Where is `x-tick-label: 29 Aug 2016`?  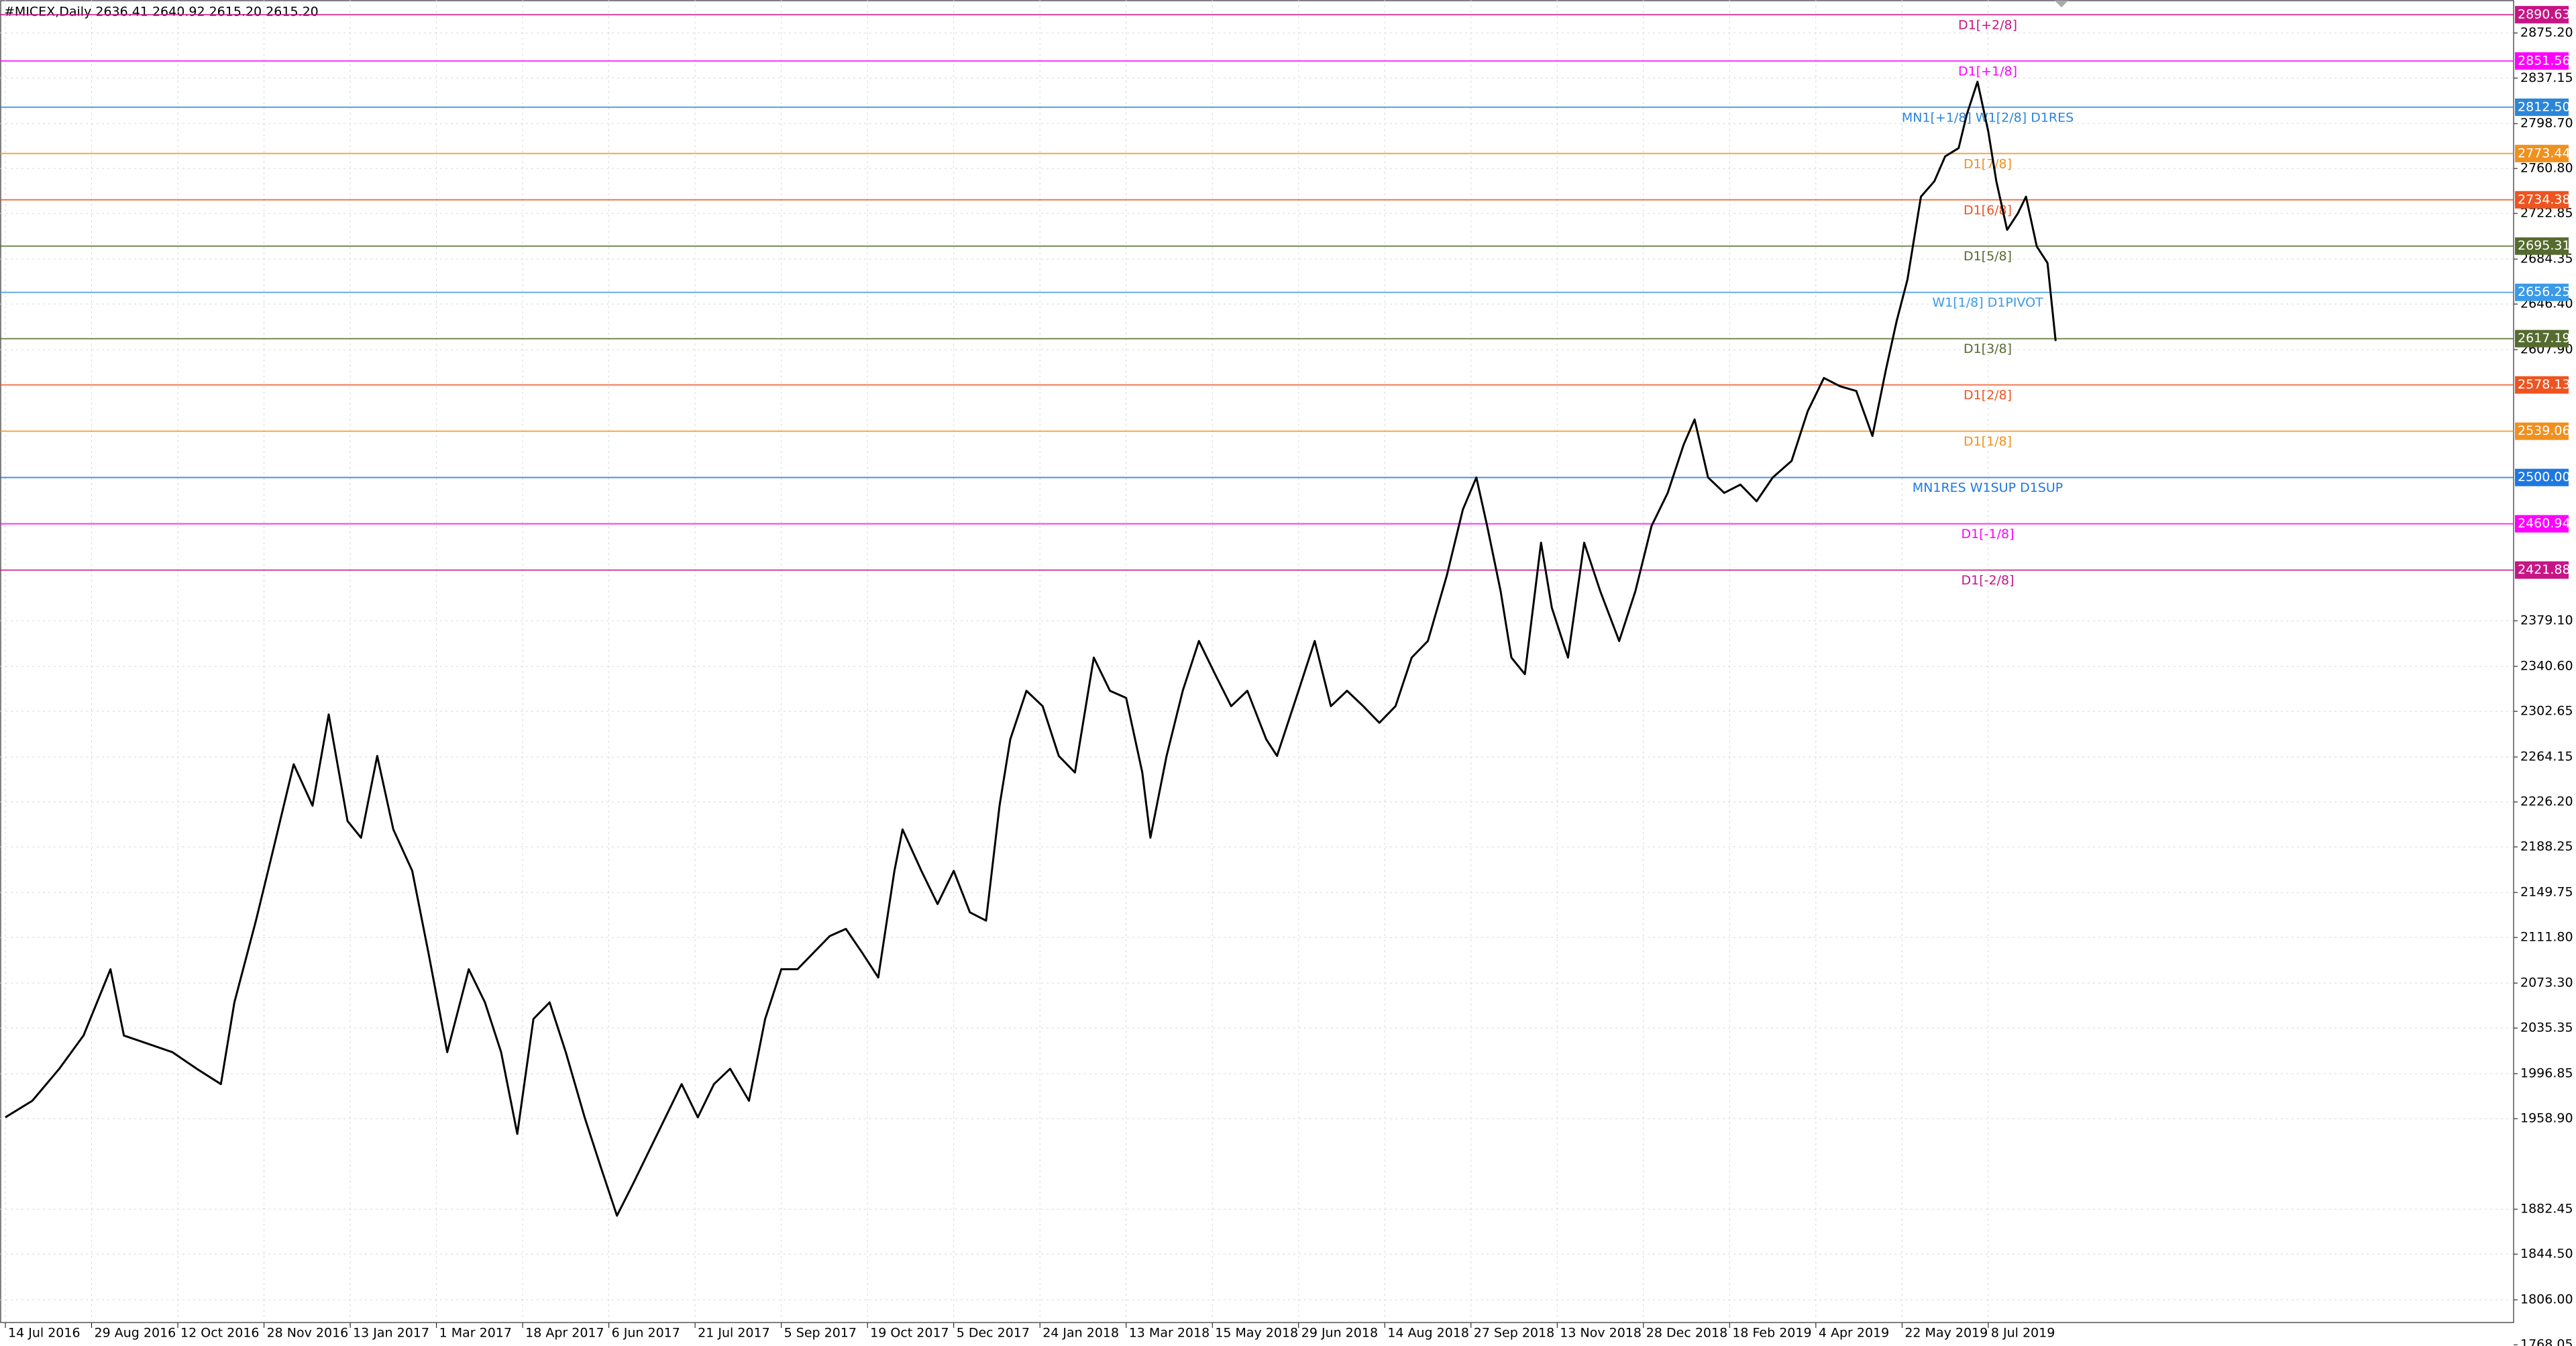 x-tick-label: 29 Aug 2016 is located at coordinates (135, 1333).